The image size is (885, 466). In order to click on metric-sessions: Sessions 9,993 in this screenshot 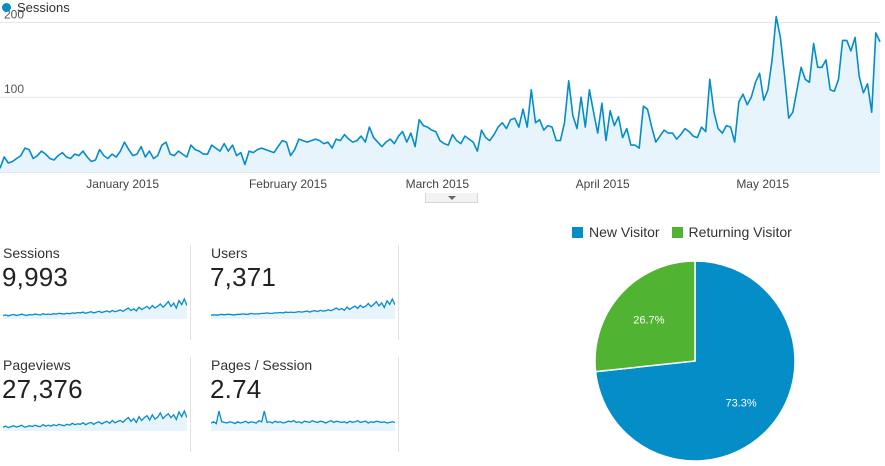, I will do `click(95, 292)`.